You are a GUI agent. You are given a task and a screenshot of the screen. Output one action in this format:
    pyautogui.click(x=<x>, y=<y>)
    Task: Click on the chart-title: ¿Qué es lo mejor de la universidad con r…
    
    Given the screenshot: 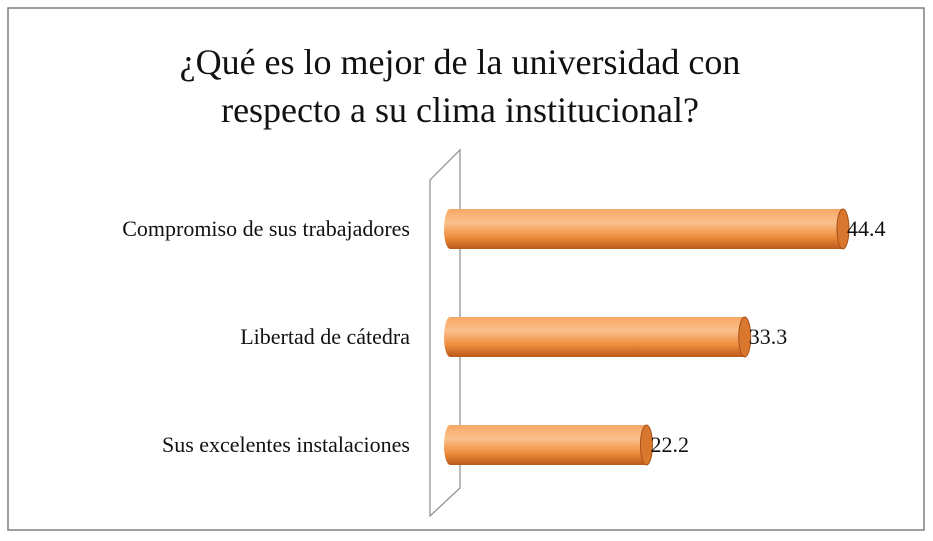 What is the action you would take?
    pyautogui.click(x=460, y=86)
    